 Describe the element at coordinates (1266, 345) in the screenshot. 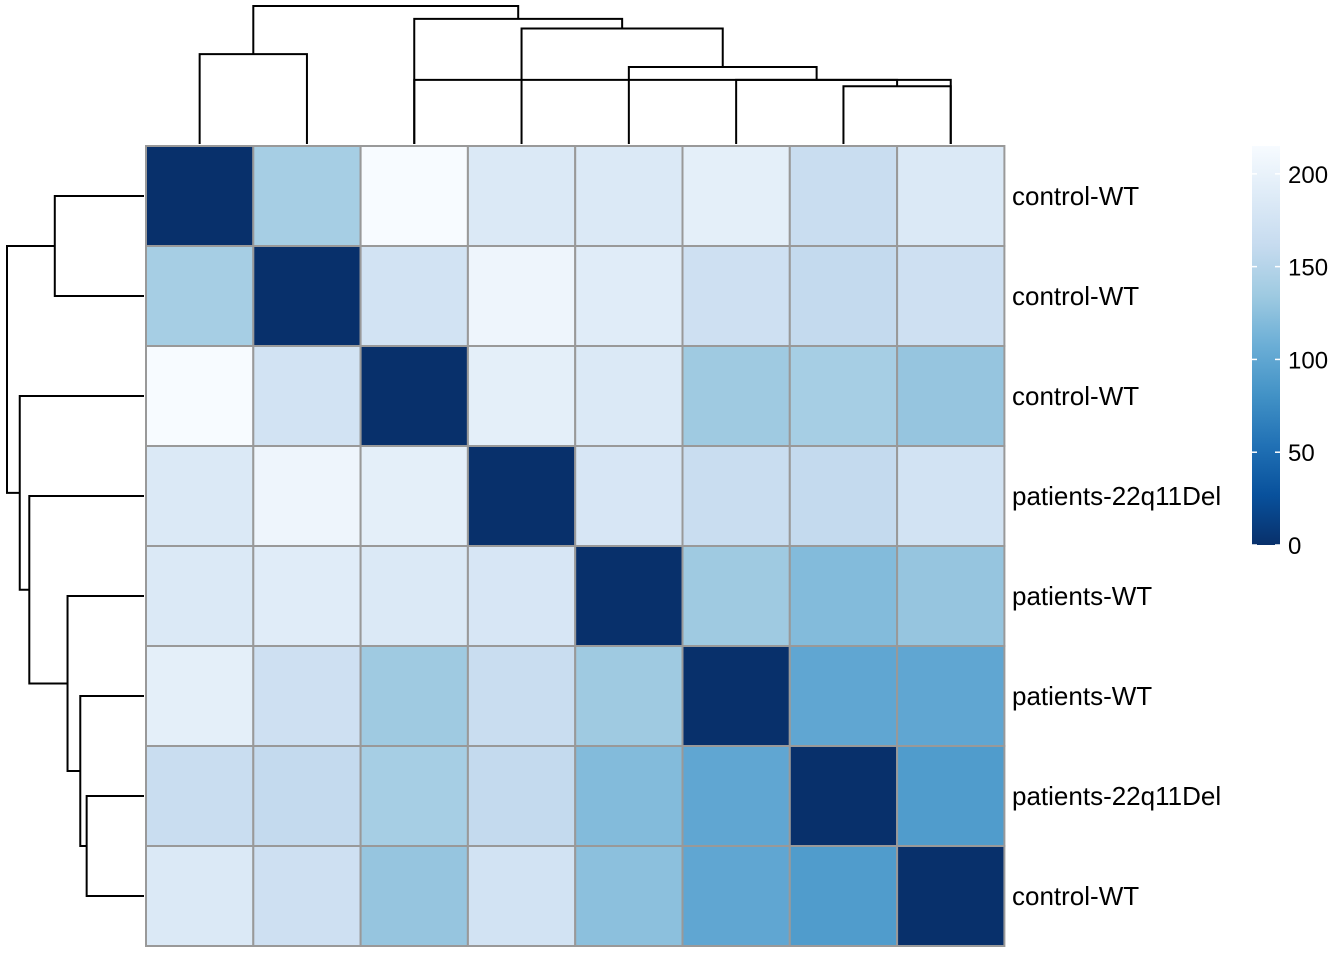

I see `colorbar-gradient` at that location.